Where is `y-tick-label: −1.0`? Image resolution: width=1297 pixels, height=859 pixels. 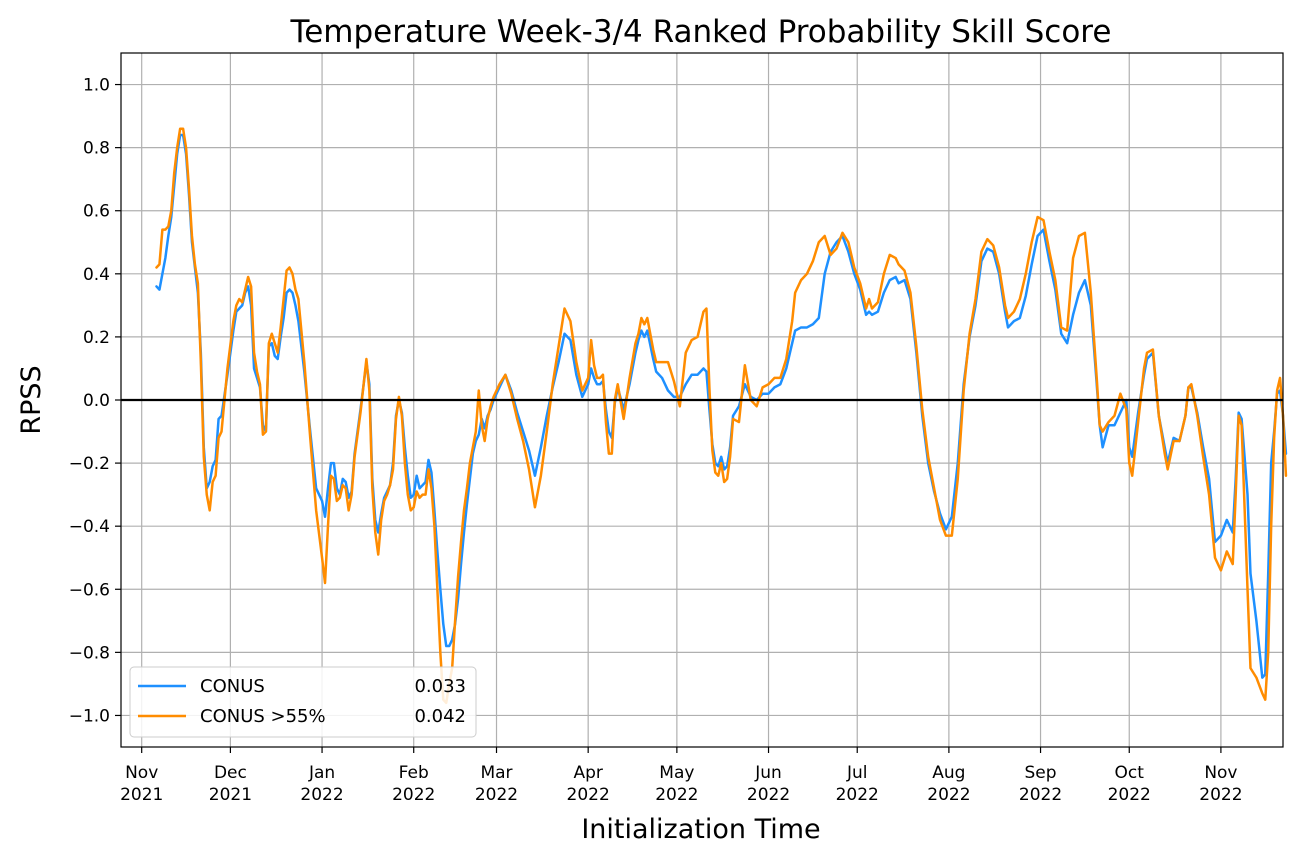 y-tick-label: −1.0 is located at coordinates (89, 716).